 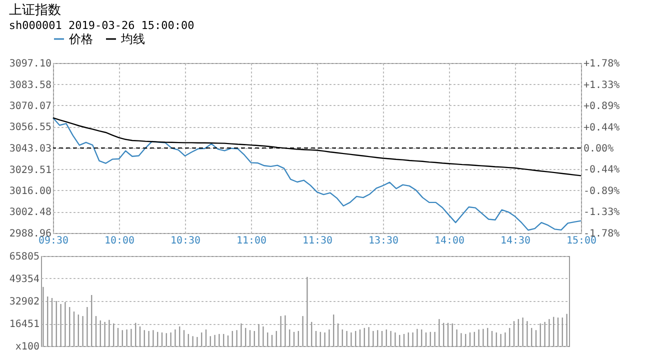 I want to click on x-tick-label: 11:00, so click(x=251, y=241).